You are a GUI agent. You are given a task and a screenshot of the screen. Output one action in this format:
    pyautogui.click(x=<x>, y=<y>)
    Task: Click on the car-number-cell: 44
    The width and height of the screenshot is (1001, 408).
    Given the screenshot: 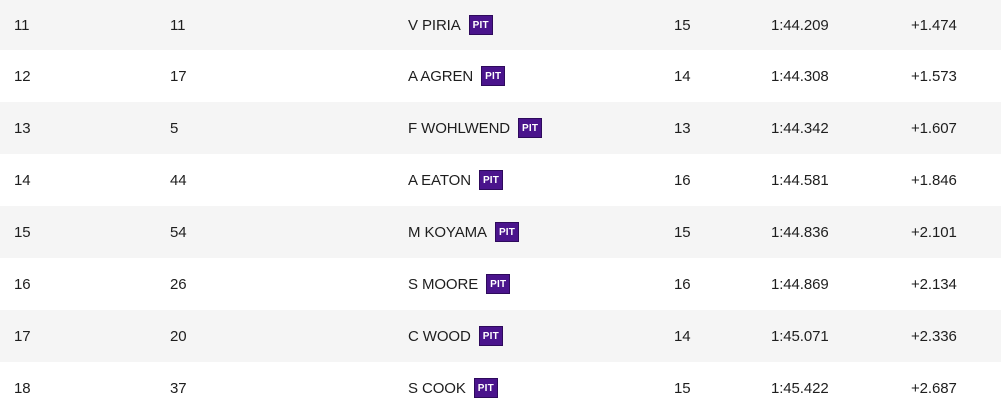 What is the action you would take?
    pyautogui.click(x=178, y=180)
    